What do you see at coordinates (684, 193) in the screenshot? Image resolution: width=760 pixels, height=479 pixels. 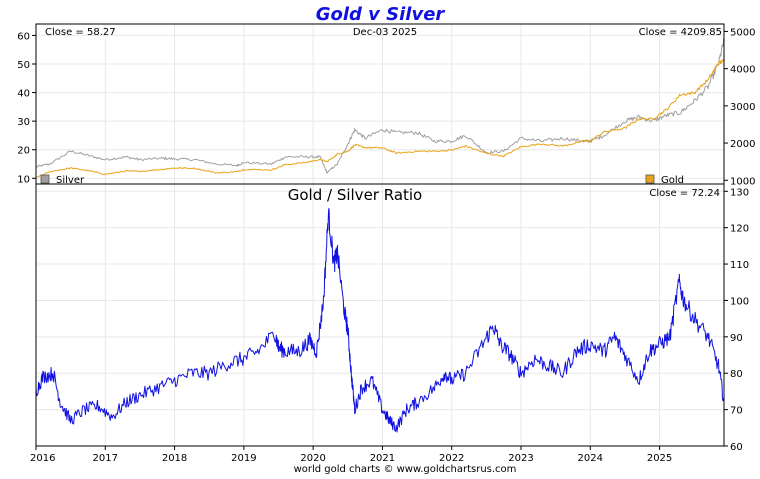 I see `ratio-close-right: Close = 72.24` at bounding box center [684, 193].